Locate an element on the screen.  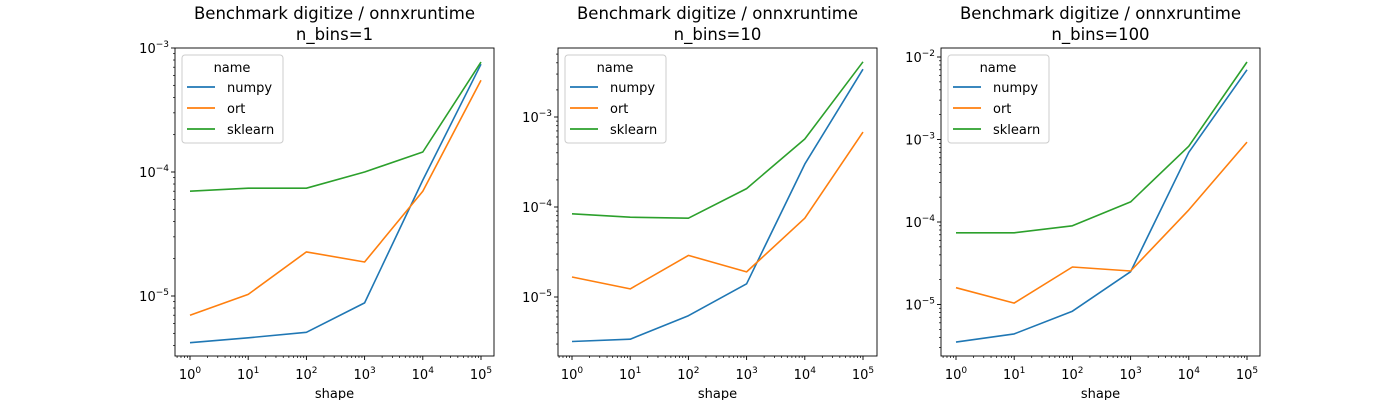
chart-subtitle: n_bins=100 is located at coordinates (1100, 35).